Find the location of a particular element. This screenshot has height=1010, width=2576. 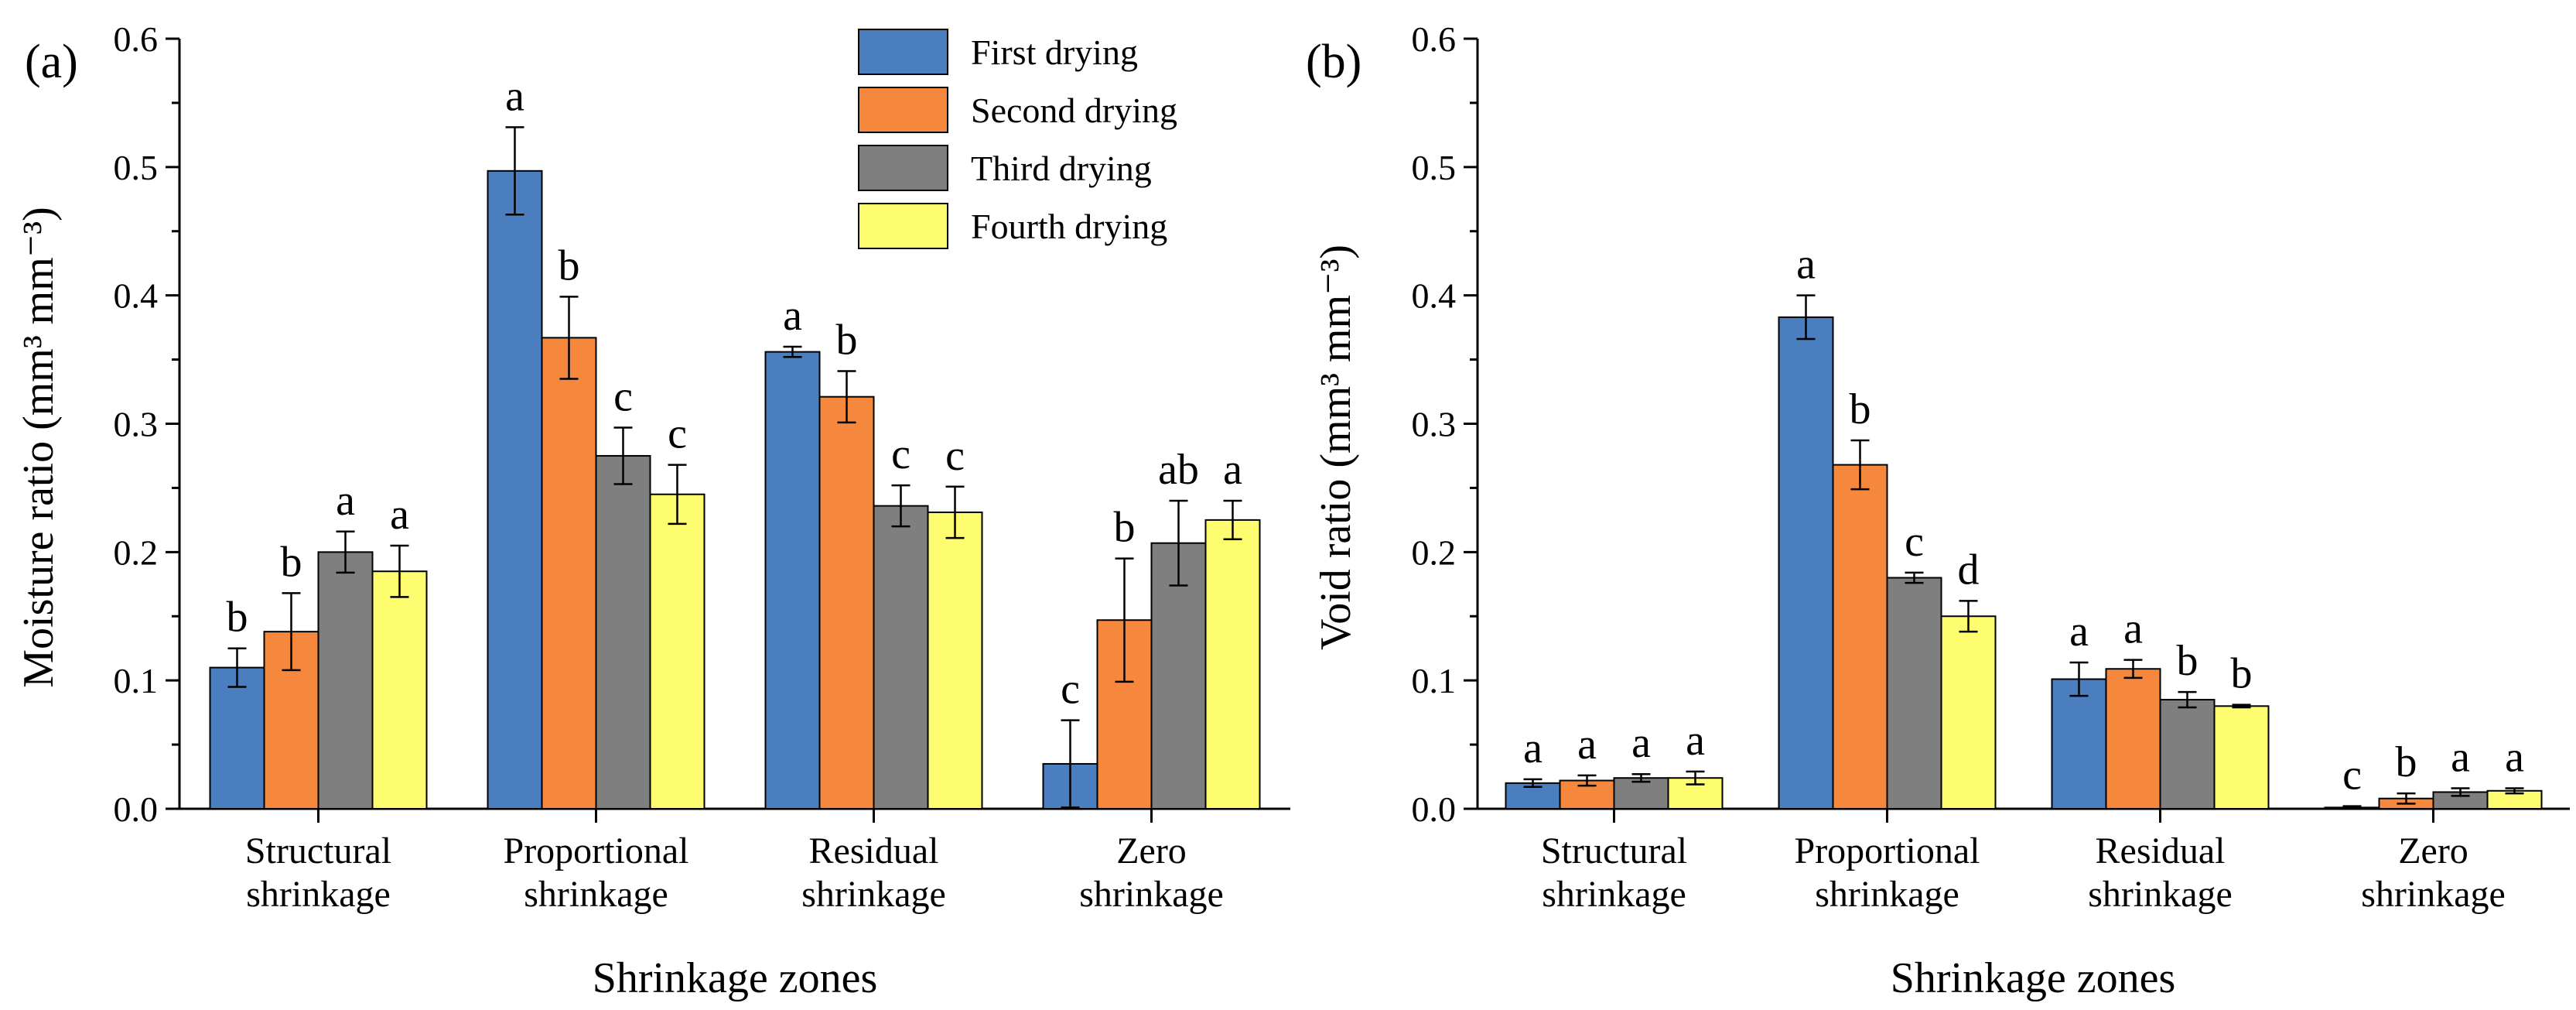

panel-b-y-tick-label: 0.3 is located at coordinates (1434, 425).